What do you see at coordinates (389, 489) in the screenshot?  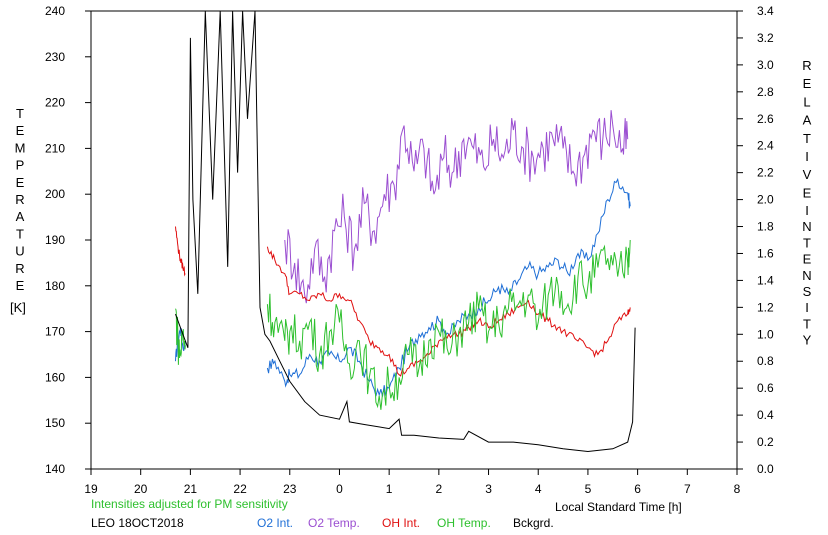 I see `x-axis-tick-label: 1` at bounding box center [389, 489].